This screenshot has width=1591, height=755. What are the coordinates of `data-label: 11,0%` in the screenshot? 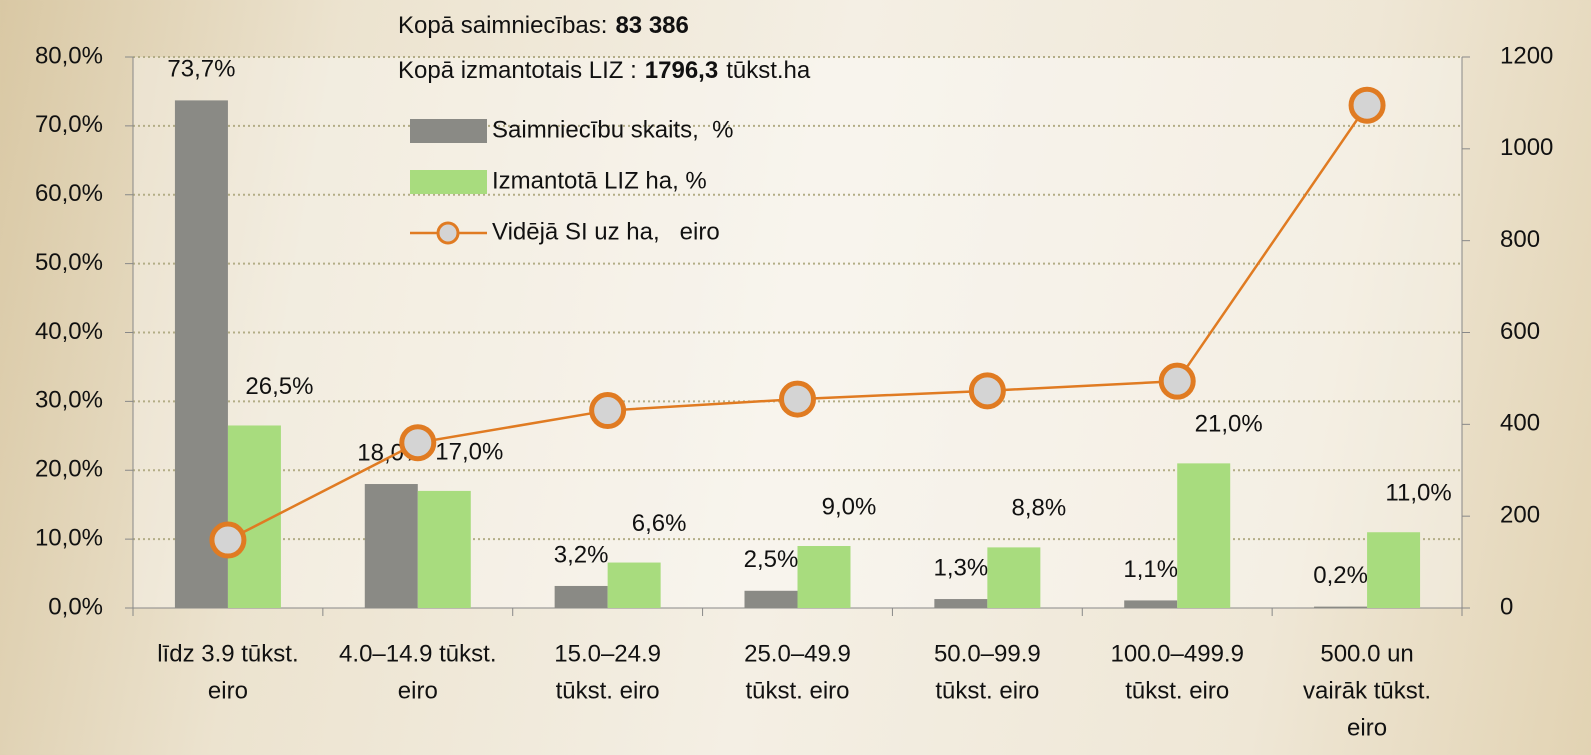 It's located at (1418, 493).